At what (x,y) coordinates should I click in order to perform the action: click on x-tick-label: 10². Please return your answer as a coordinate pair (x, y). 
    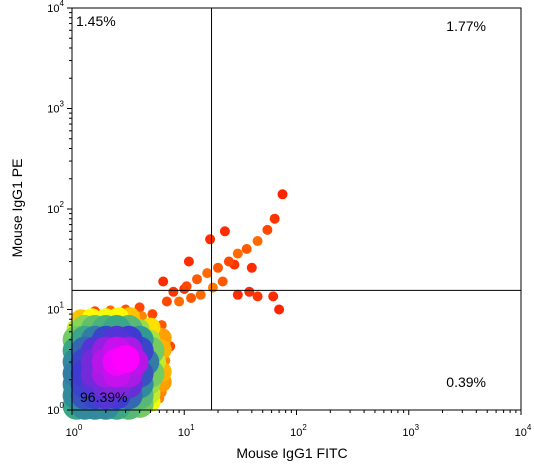
    Looking at the image, I should click on (298, 431).